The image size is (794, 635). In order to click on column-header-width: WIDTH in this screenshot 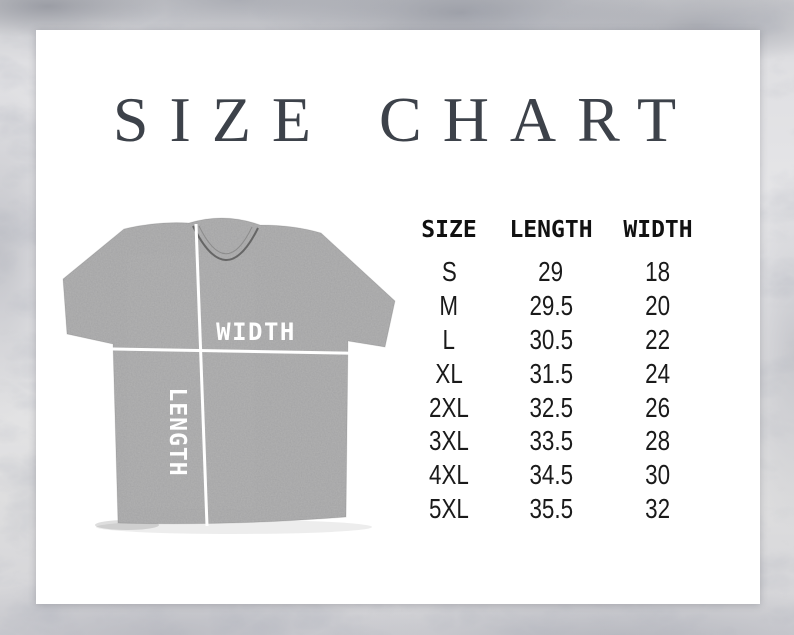, I will do `click(658, 230)`.